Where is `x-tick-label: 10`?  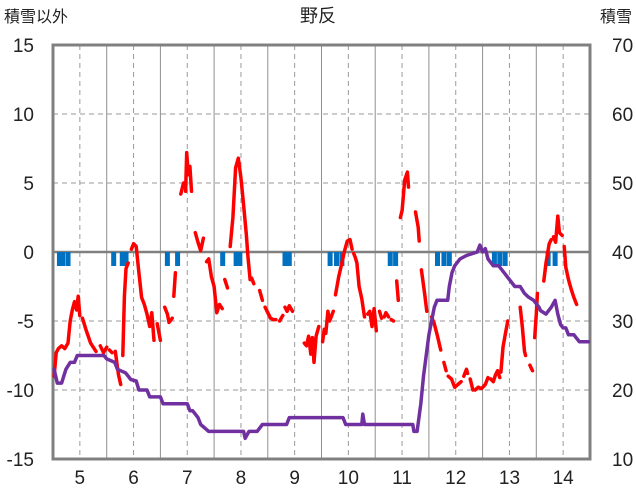 x-tick-label: 10 is located at coordinates (348, 478).